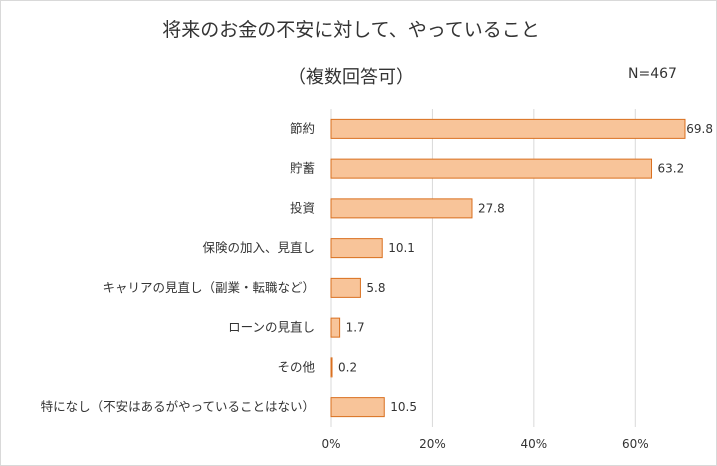 The height and width of the screenshot is (466, 717). What do you see at coordinates (671, 169) in the screenshot?
I see `value-label: 63.2` at bounding box center [671, 169].